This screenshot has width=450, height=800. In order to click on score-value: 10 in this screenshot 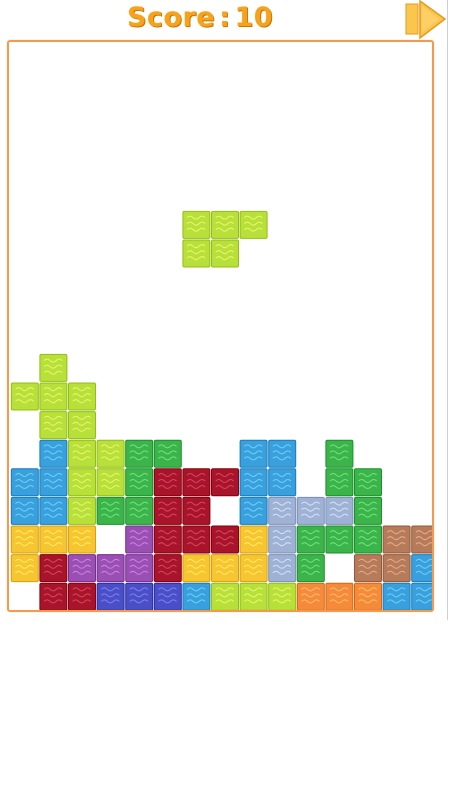, I will do `click(254, 17)`.